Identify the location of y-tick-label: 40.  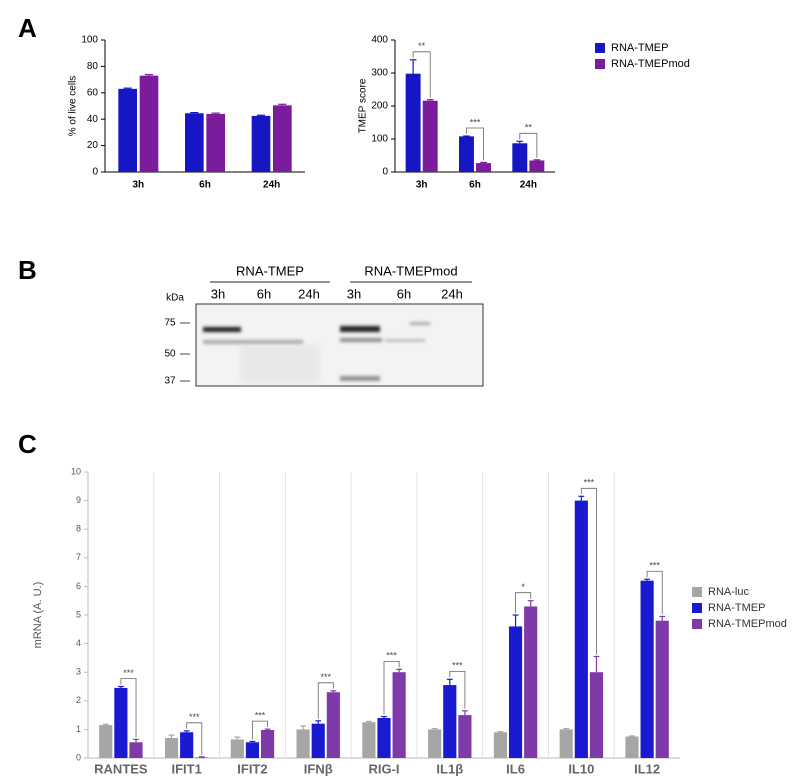
(93, 119).